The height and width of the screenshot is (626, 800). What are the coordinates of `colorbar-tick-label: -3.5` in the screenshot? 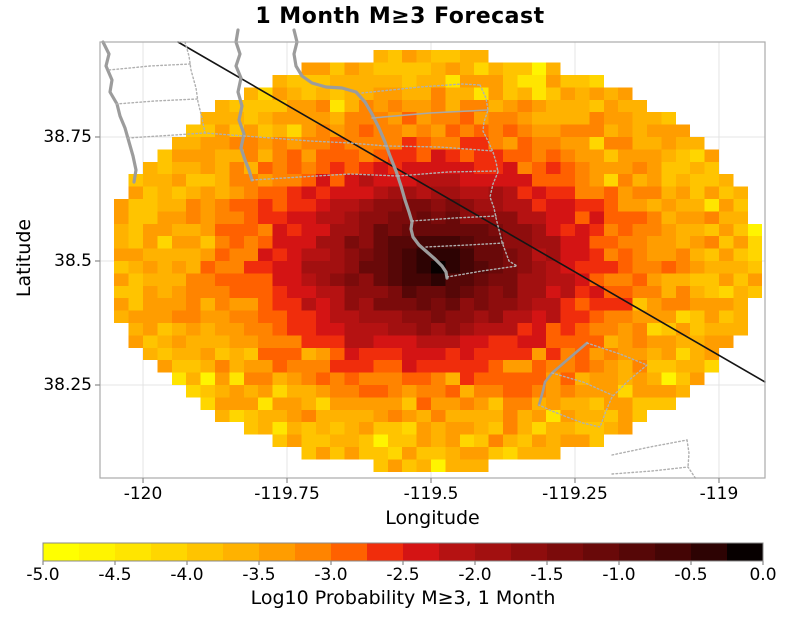 It's located at (259, 575).